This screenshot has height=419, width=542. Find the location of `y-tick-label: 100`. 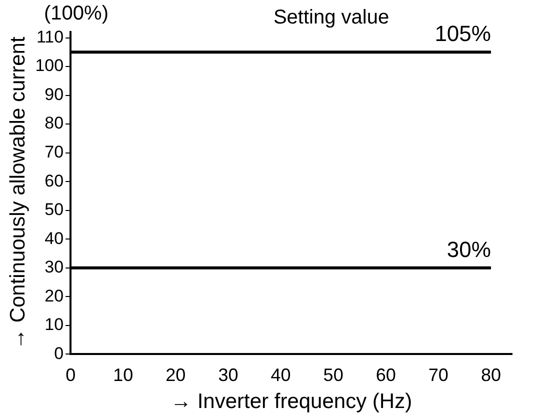

y-tick-label: 100 is located at coordinates (49, 66).